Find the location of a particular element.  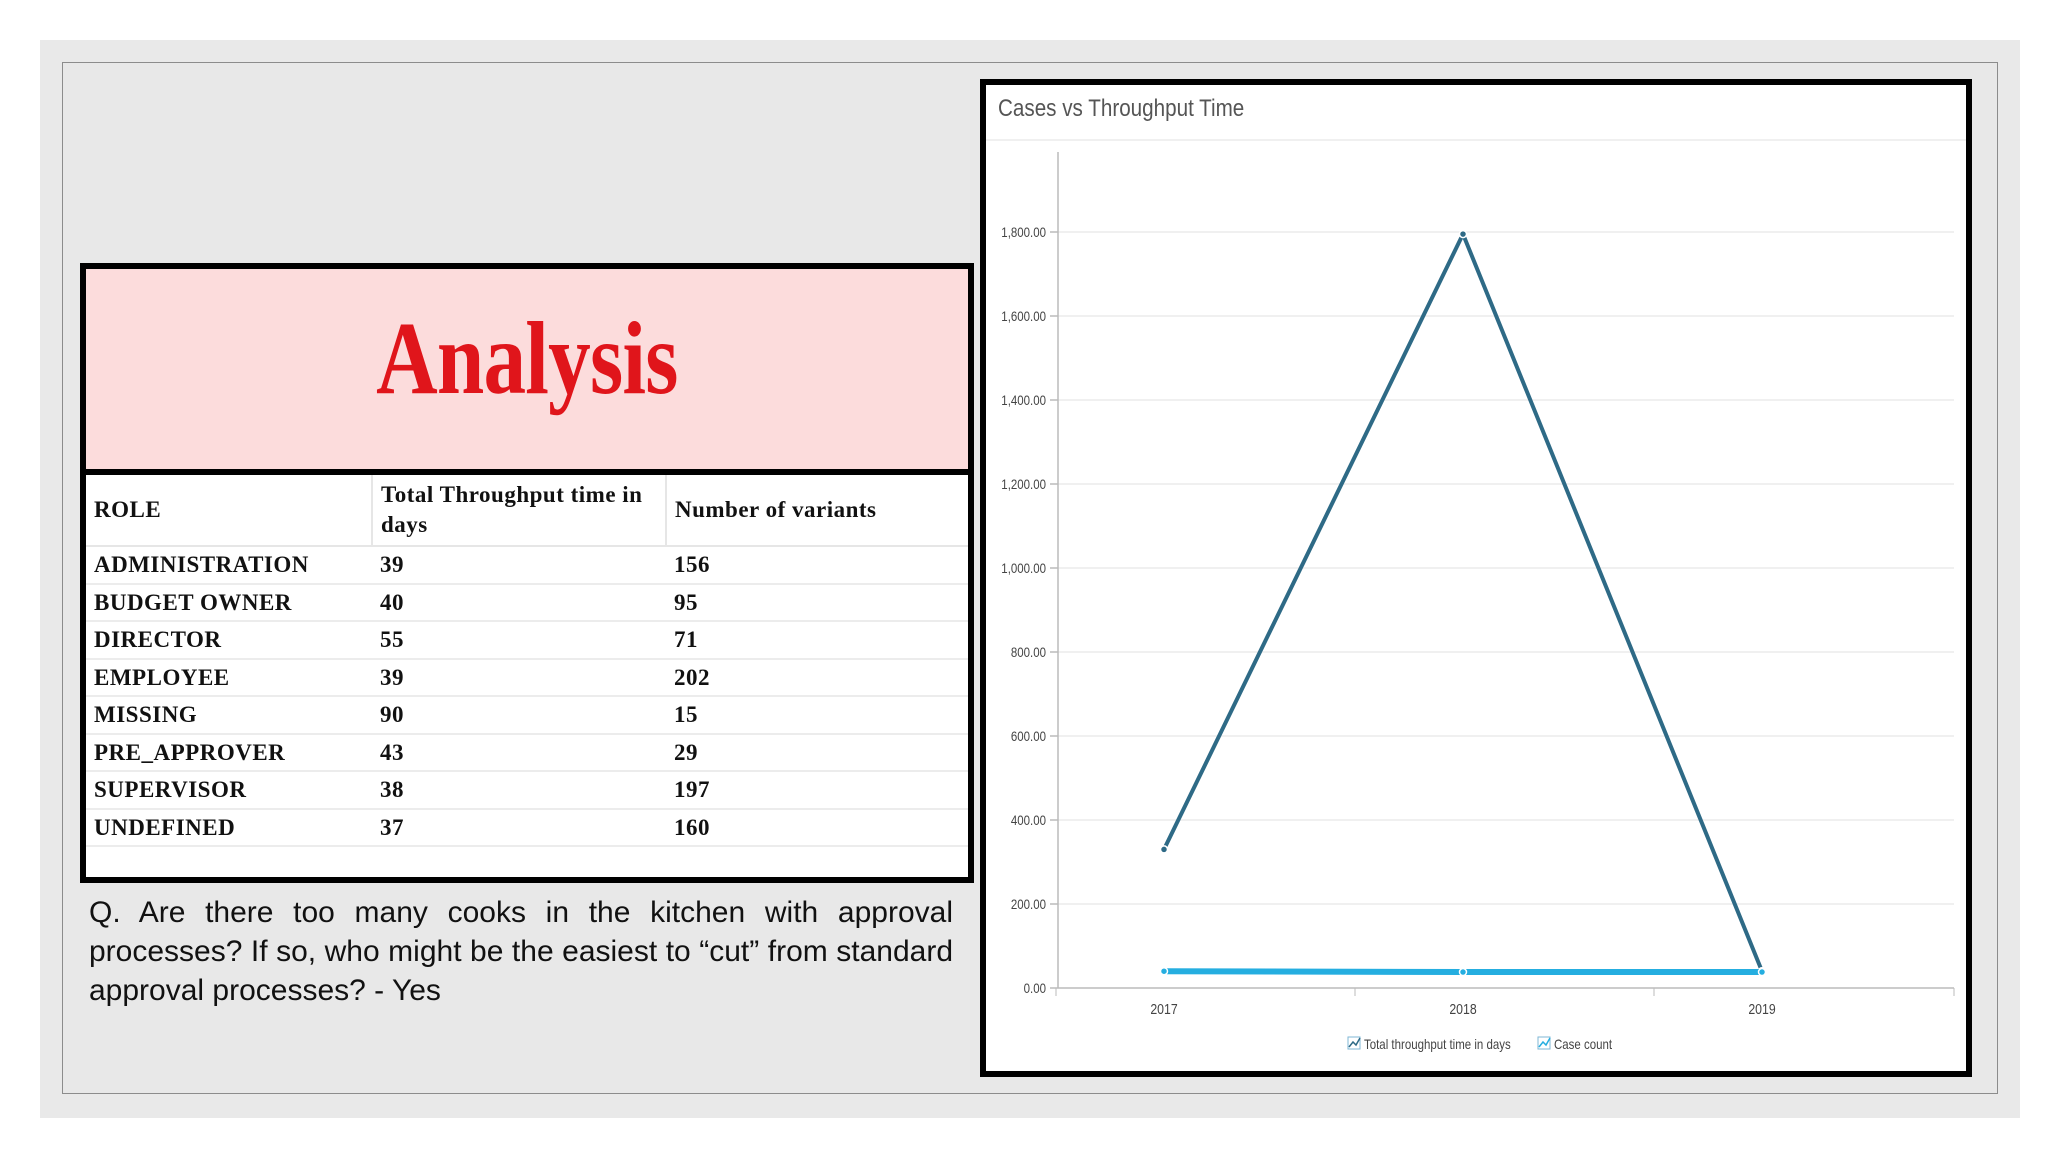

legend-entry: Case count is located at coordinates (1574, 1044).